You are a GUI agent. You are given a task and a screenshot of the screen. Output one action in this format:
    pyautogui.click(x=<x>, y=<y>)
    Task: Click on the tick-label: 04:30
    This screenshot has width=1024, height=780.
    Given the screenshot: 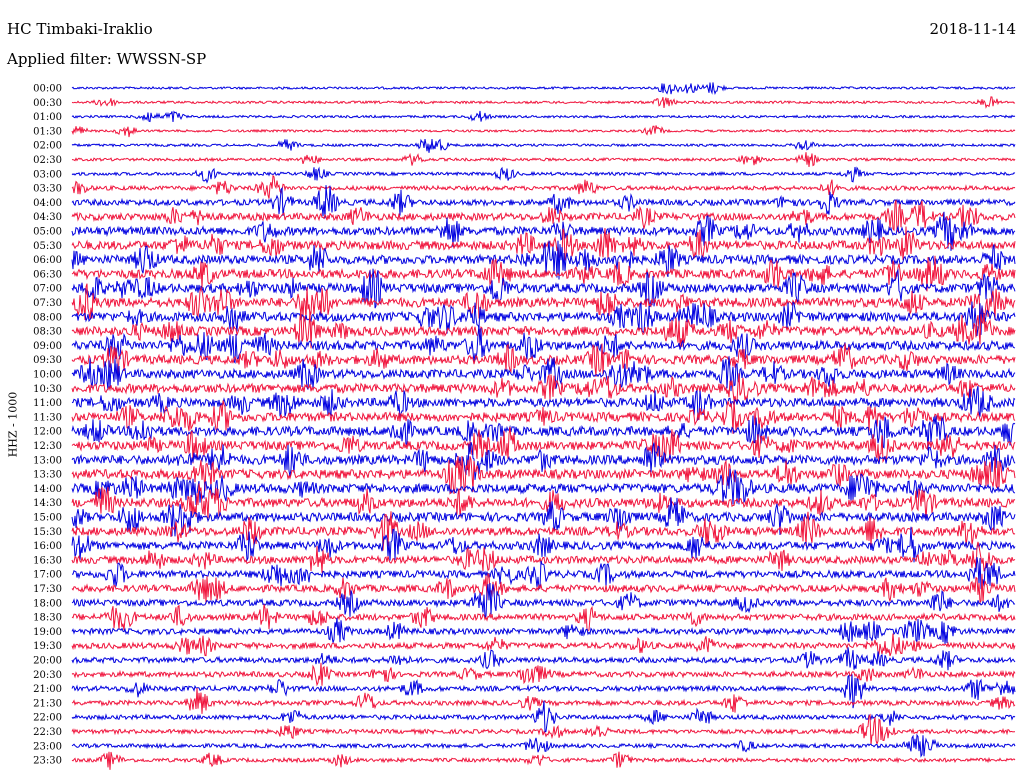 What is the action you would take?
    pyautogui.click(x=47, y=217)
    